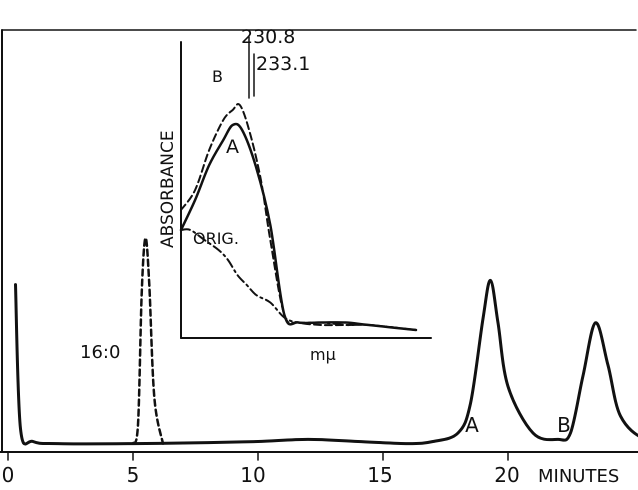  What do you see at coordinates (217, 76) in the screenshot?
I see `inset-label-b: B` at bounding box center [217, 76].